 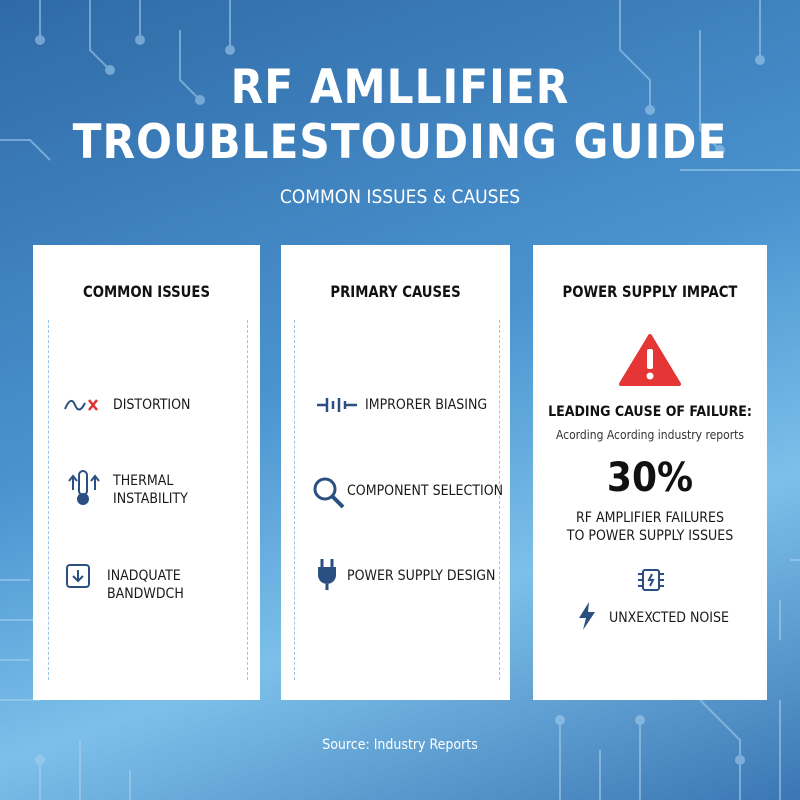 What do you see at coordinates (78, 576) in the screenshot?
I see `bandwidth-icon` at bounding box center [78, 576].